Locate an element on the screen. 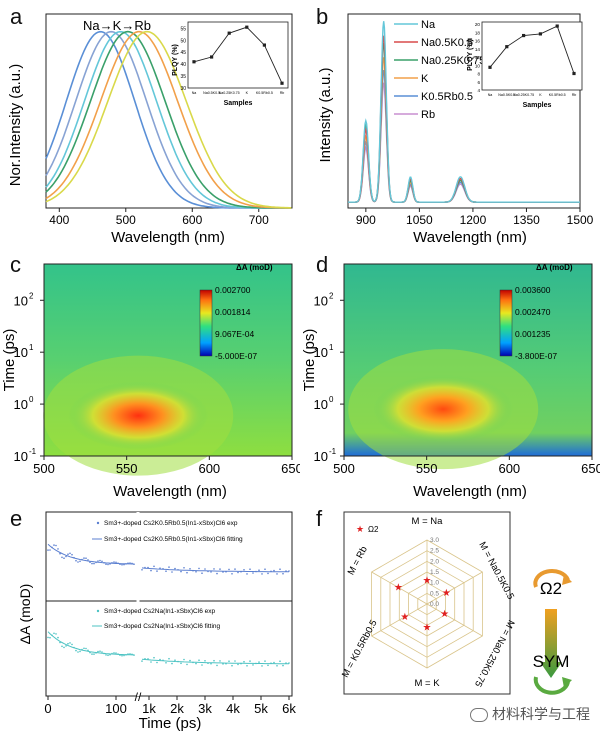  down-arrow-icon is located at coordinates (551, 643).